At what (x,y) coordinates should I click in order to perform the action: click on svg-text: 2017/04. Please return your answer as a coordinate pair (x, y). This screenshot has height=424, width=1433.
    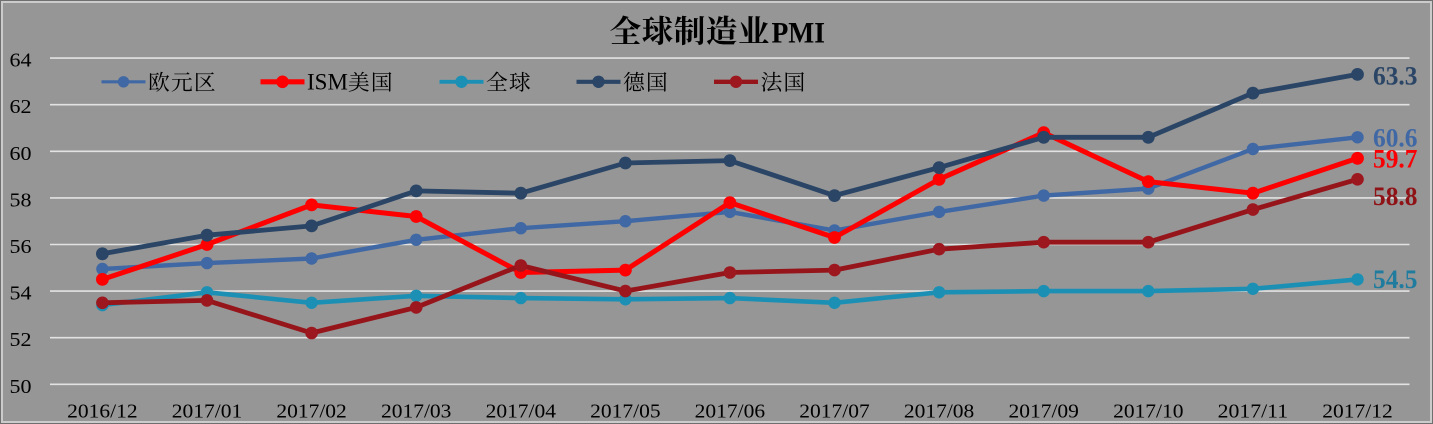
    Looking at the image, I should click on (521, 412).